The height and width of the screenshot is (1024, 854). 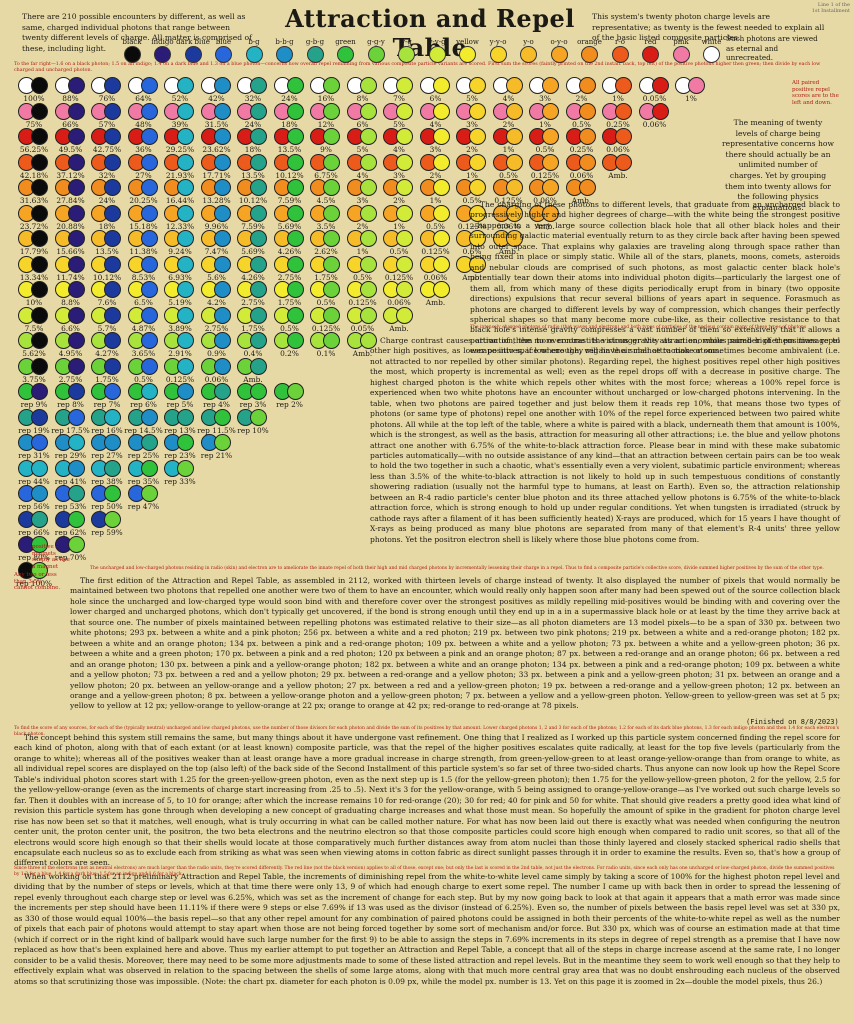 What do you see at coordinates (217, 141) in the screenshot?
I see `photon-pair-cell: 23.62%` at bounding box center [217, 141].